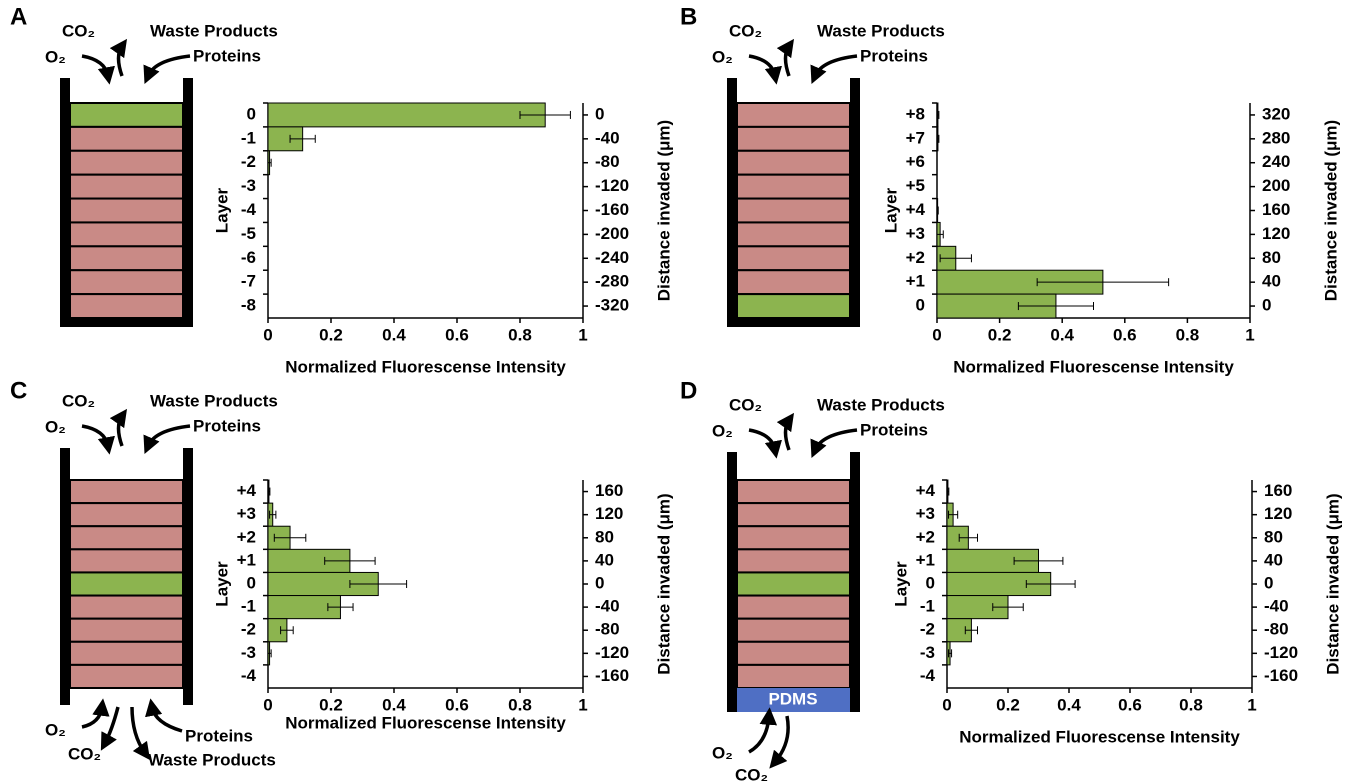 This screenshot has width=1351, height=783. Describe the element at coordinates (18, 390) in the screenshot. I see `panel-label: C` at that location.